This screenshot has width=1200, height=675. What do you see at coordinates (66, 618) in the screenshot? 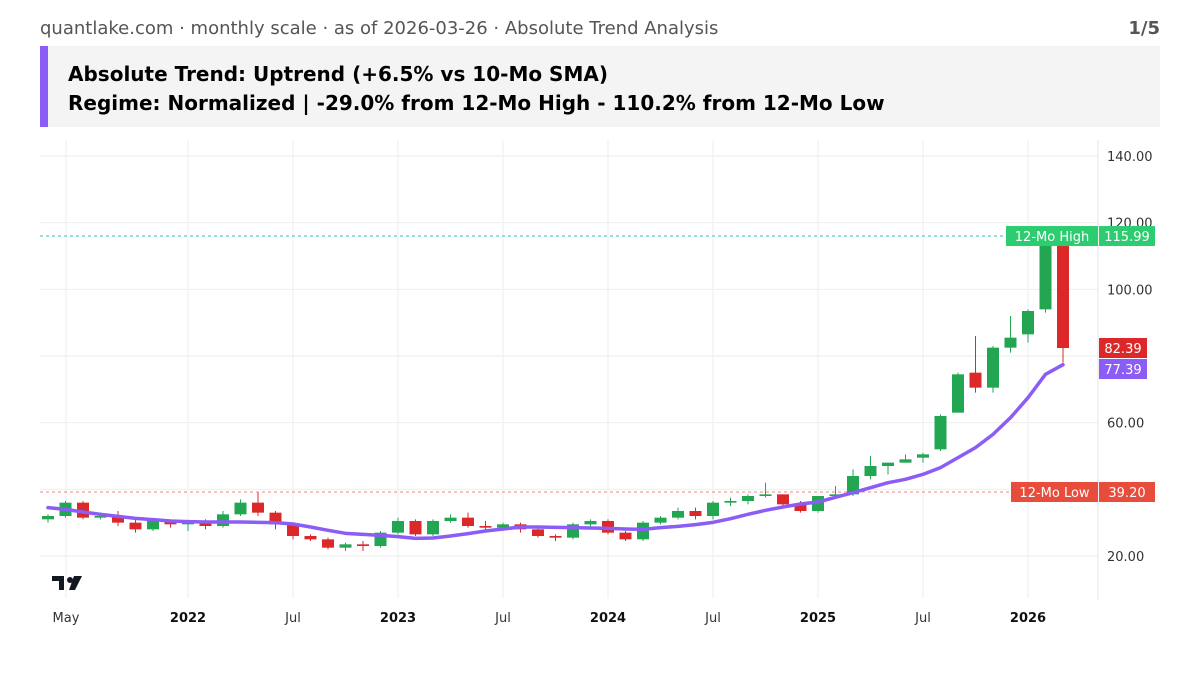
I see `x-tick-label: May` at bounding box center [66, 618].